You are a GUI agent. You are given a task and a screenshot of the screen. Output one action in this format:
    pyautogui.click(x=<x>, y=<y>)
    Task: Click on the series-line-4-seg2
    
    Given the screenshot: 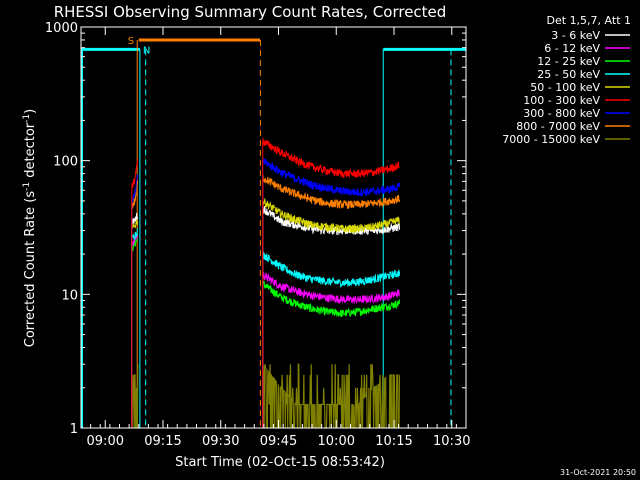 What is the action you would take?
    pyautogui.click(x=331, y=216)
    